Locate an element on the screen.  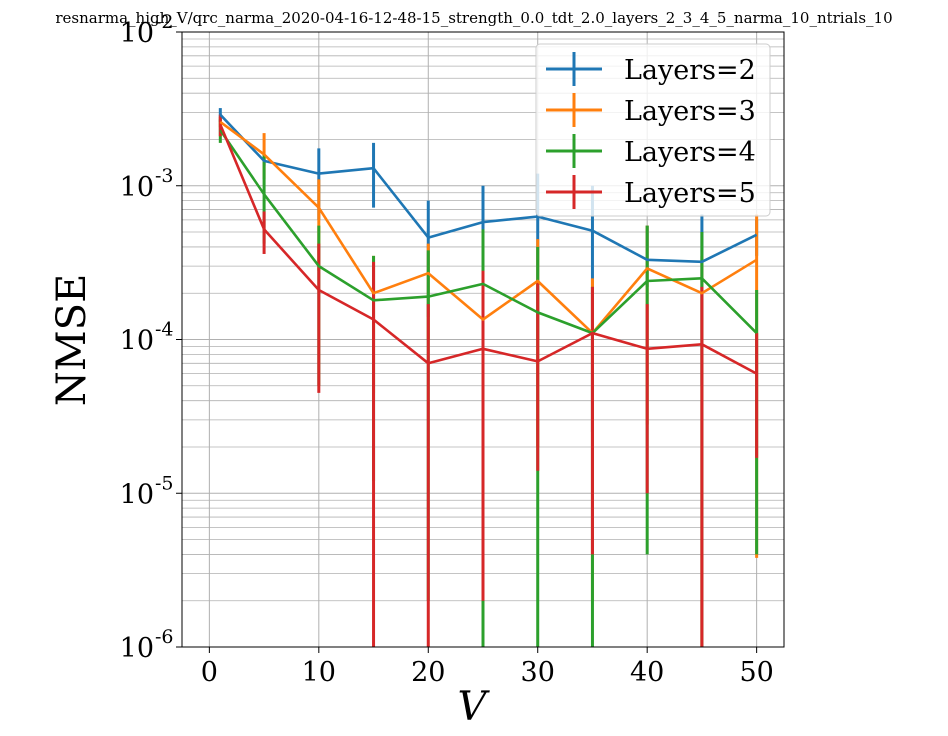
legend-box is located at coordinates (653, 130).